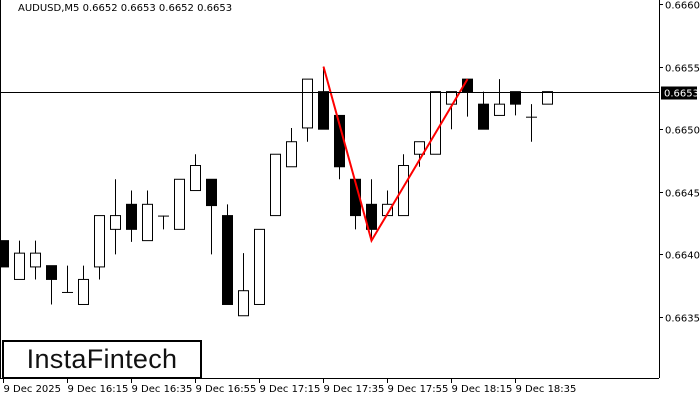 Image resolution: width=700 pixels, height=400 pixels. What do you see at coordinates (125, 8) in the screenshot?
I see `chart-title: AUDUSD,M5 0.6652 0.6653 0.6652 0.6653` at bounding box center [125, 8].